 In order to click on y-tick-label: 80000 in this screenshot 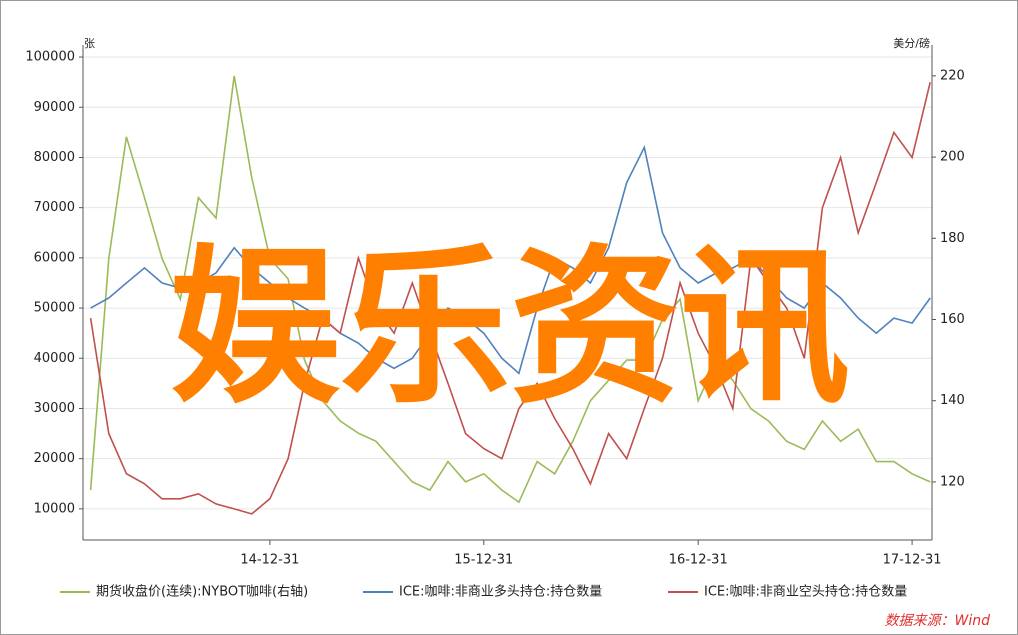, I will do `click(54, 157)`.